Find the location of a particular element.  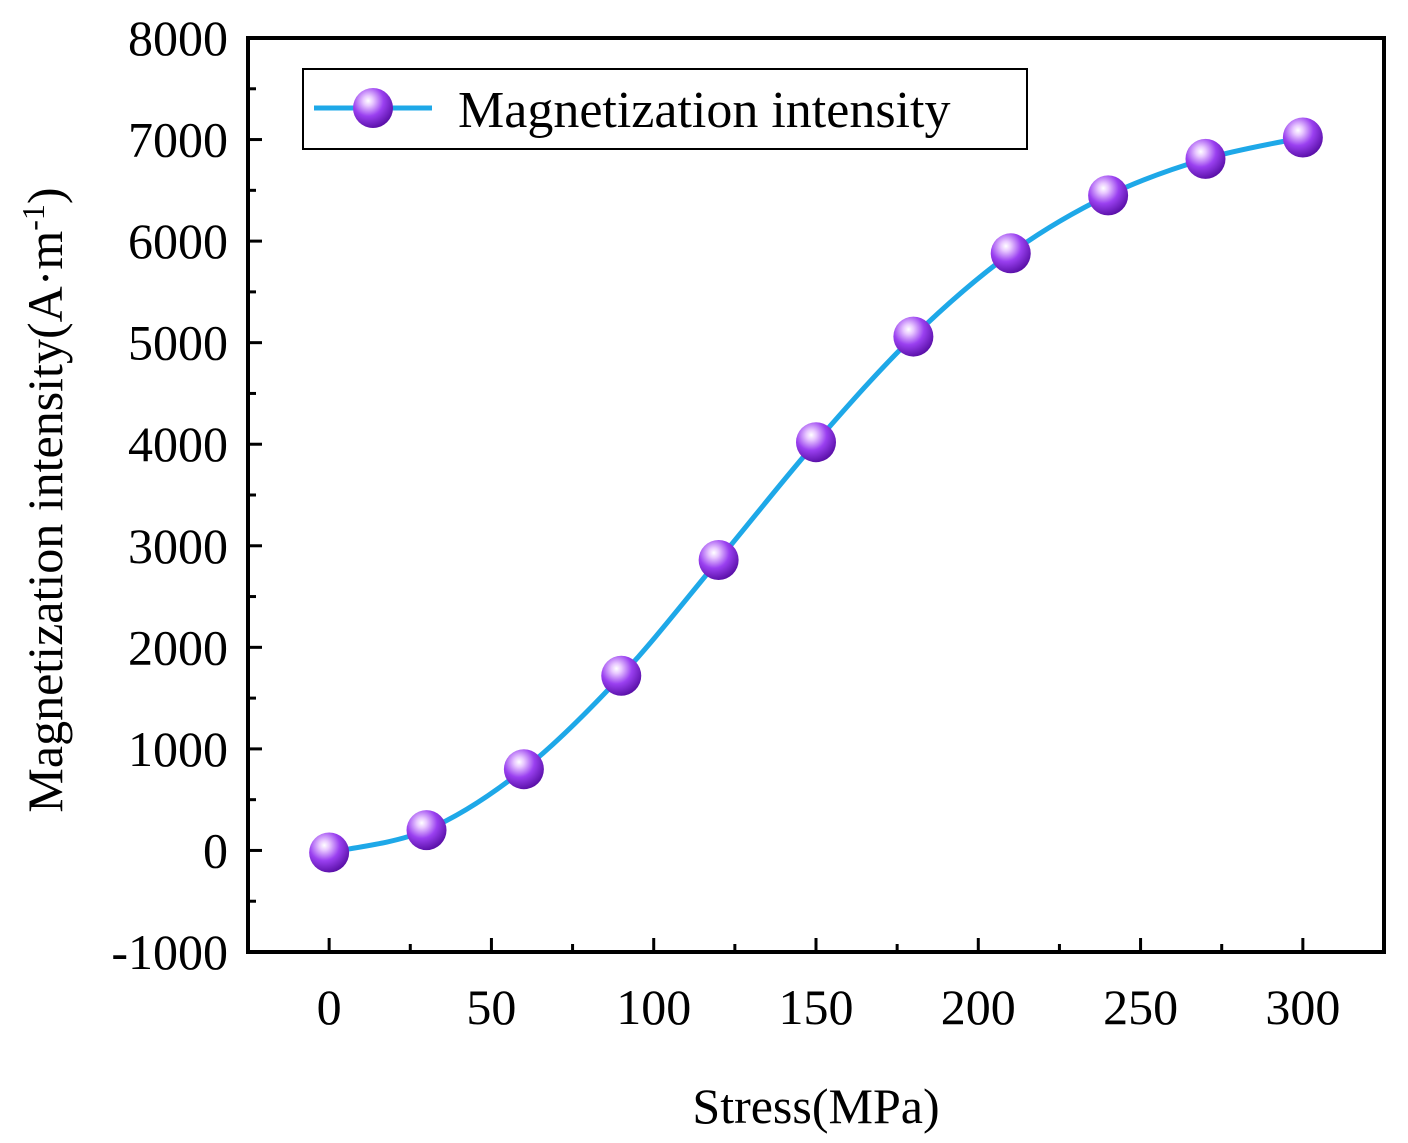

x-tick-label: 100 is located at coordinates (653, 1007).